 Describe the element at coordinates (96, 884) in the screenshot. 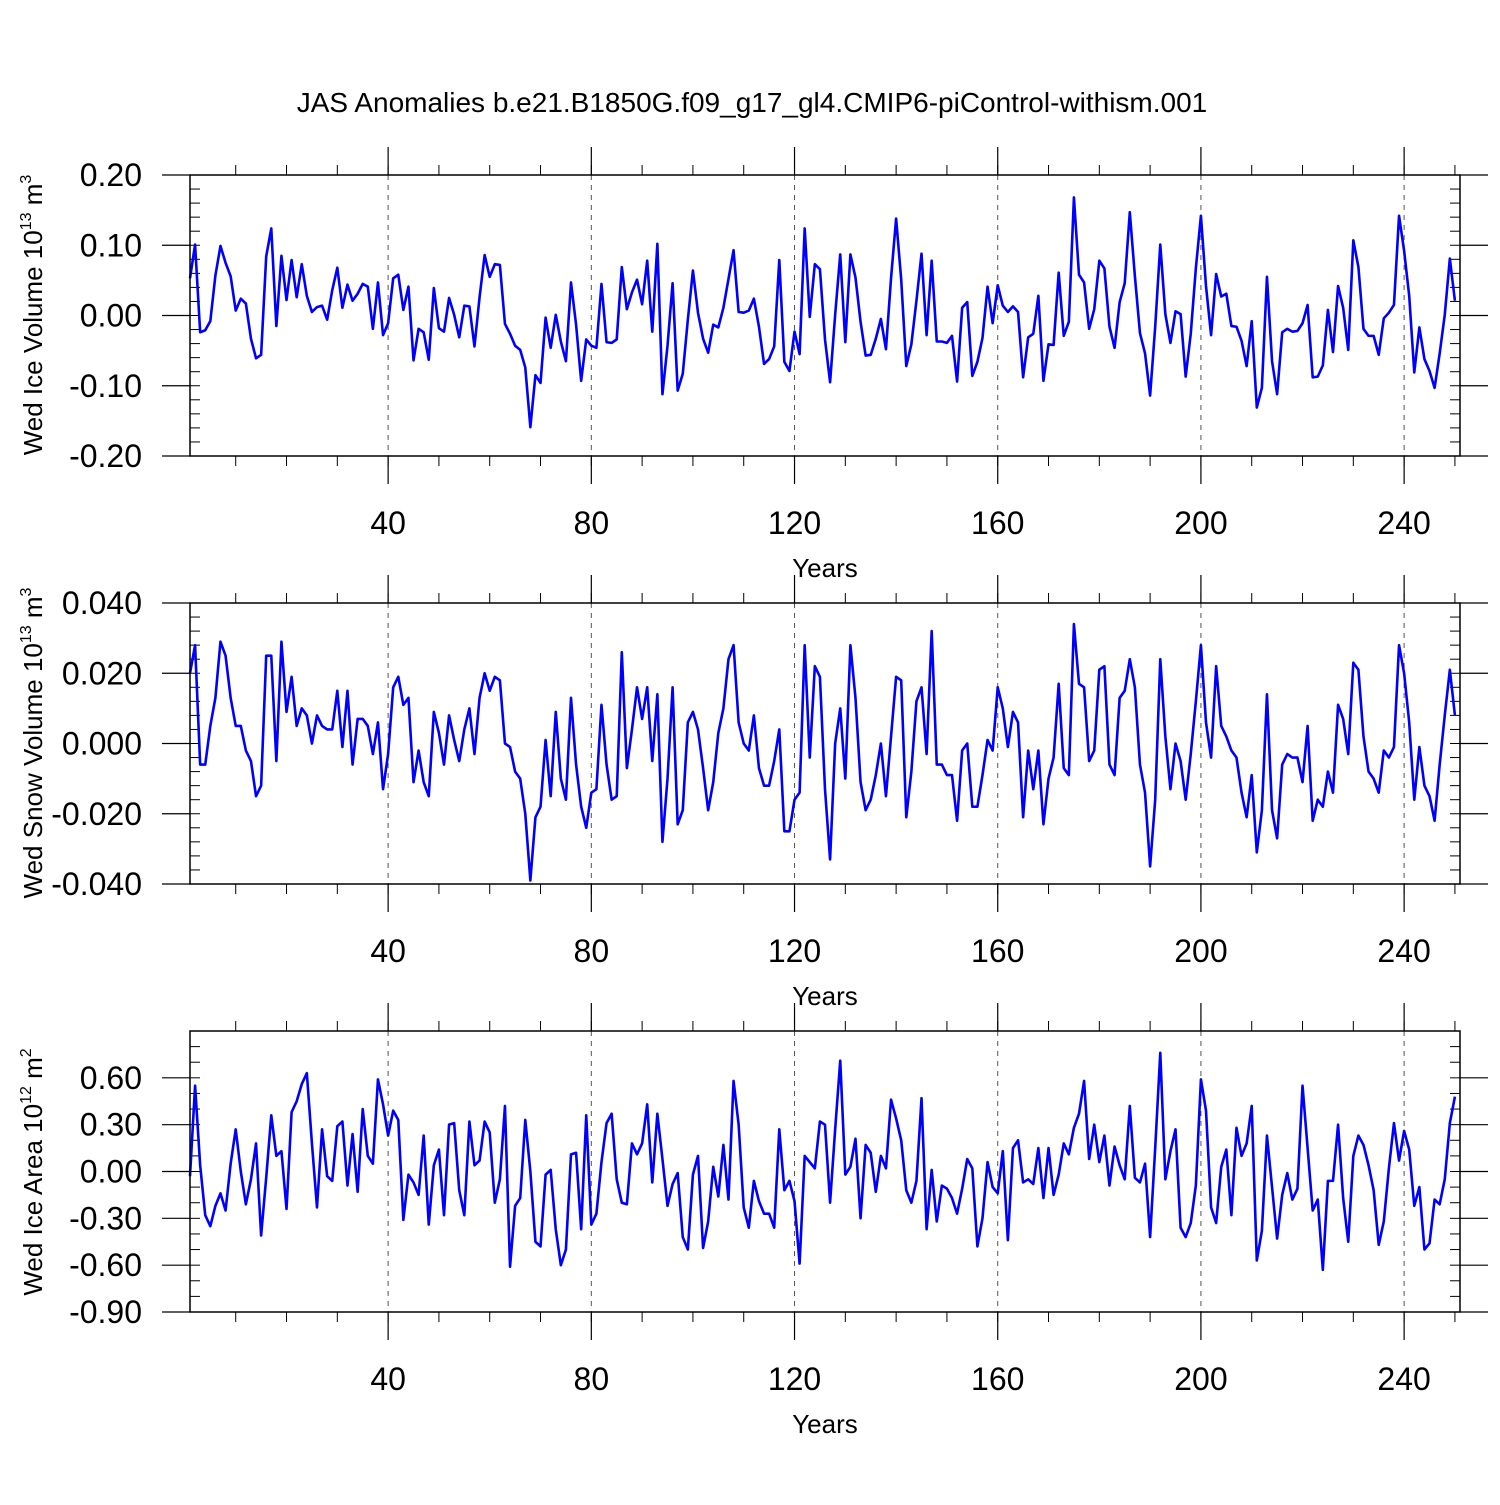

I see `y-tick-label: -0.040` at that location.